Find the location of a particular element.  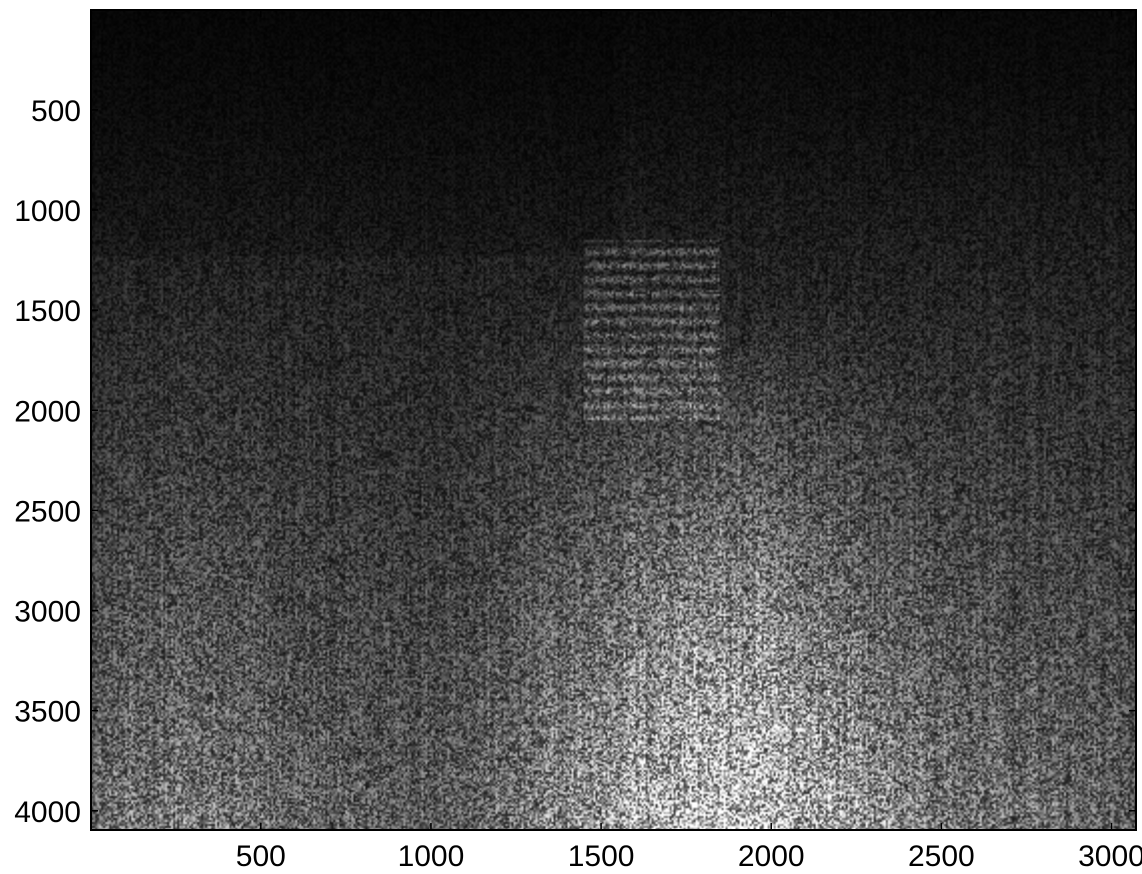

x-tick-label: 3000 is located at coordinates (1110, 856).